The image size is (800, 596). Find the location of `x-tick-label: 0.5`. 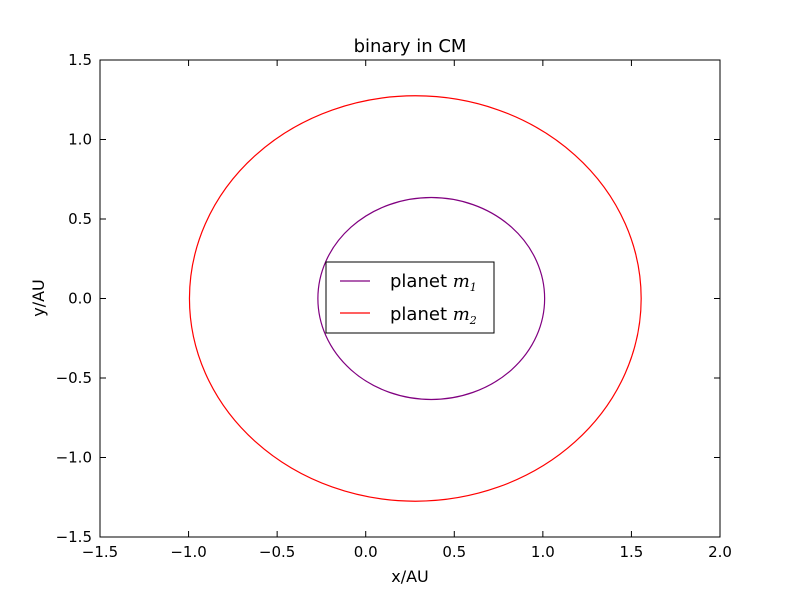

x-tick-label: 0.5 is located at coordinates (454, 552).